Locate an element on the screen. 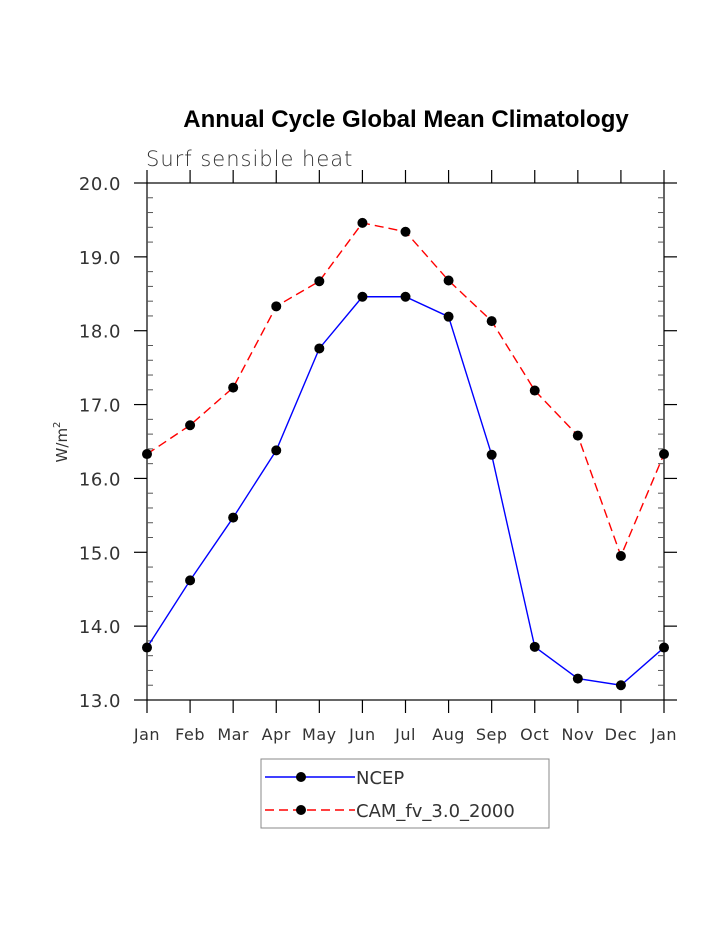 The height and width of the screenshot is (935, 723). x-tick-label: Feb is located at coordinates (190, 734).